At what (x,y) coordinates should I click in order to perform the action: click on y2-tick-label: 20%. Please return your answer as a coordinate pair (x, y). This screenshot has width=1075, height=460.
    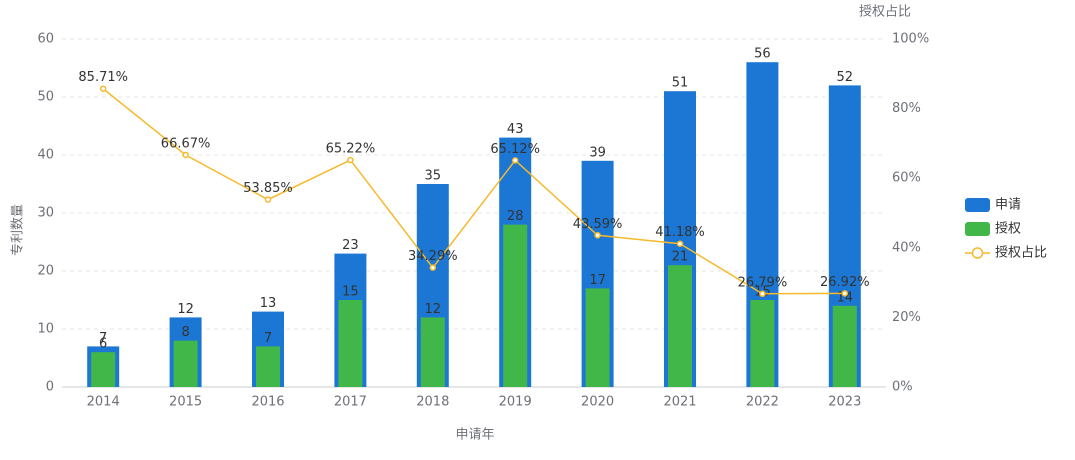
    Looking at the image, I should click on (906, 317).